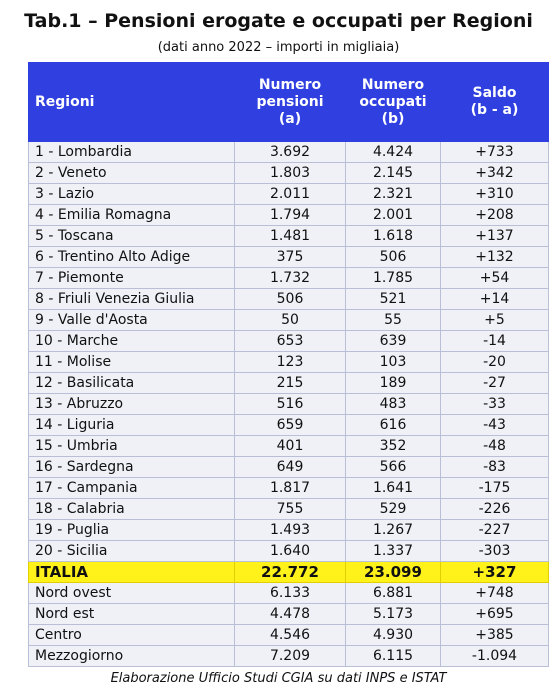 Image resolution: width=557 pixels, height=700 pixels. What do you see at coordinates (393, 341) in the screenshot?
I see `table-cell: 639` at bounding box center [393, 341].